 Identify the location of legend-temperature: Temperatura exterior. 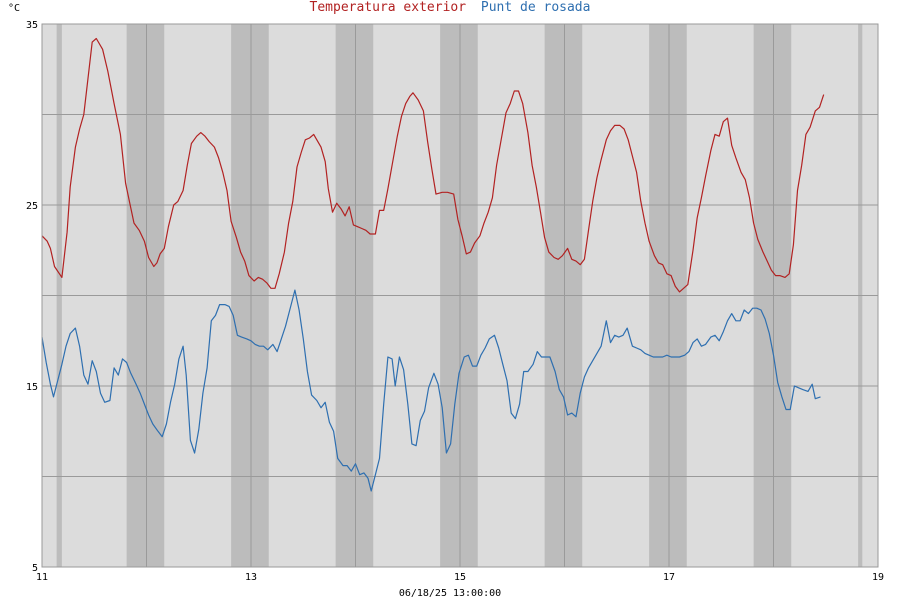
(388, 7).